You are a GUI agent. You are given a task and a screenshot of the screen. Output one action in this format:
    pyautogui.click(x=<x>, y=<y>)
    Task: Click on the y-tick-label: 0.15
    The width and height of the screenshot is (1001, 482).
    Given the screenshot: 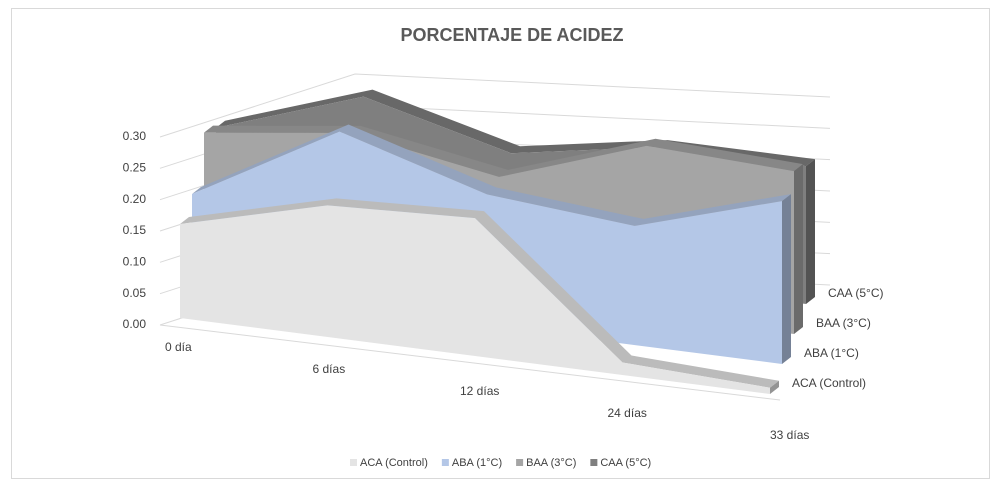 What is the action you would take?
    pyautogui.click(x=135, y=230)
    